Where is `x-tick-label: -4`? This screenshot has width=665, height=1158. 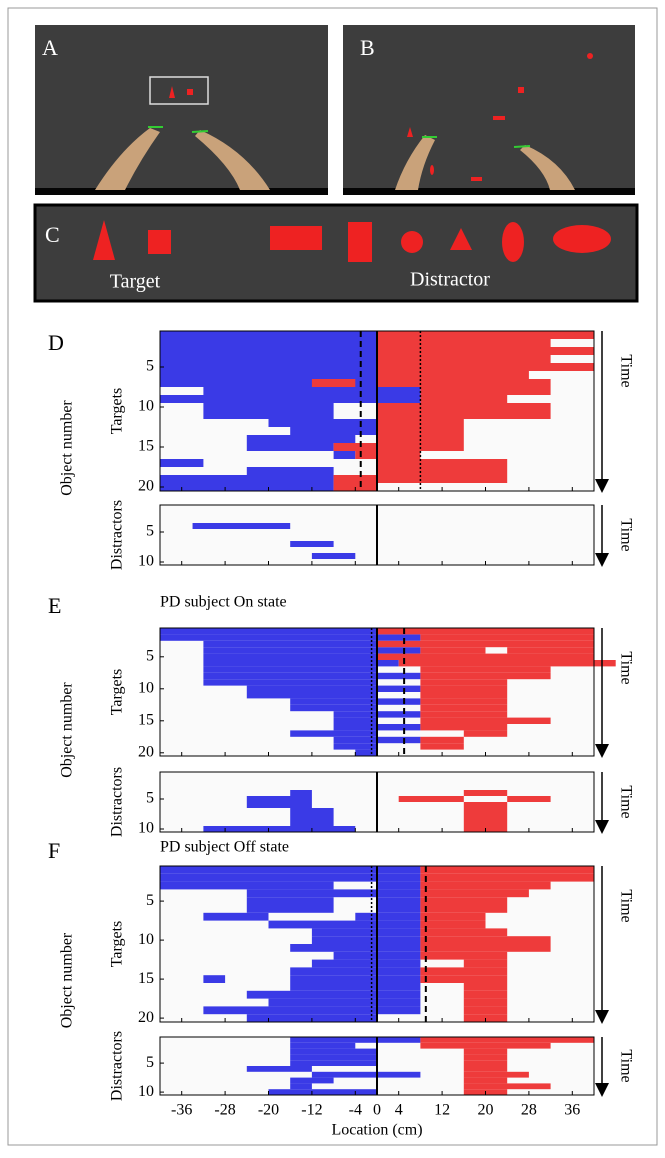 x-tick-label: -4 is located at coordinates (355, 1110).